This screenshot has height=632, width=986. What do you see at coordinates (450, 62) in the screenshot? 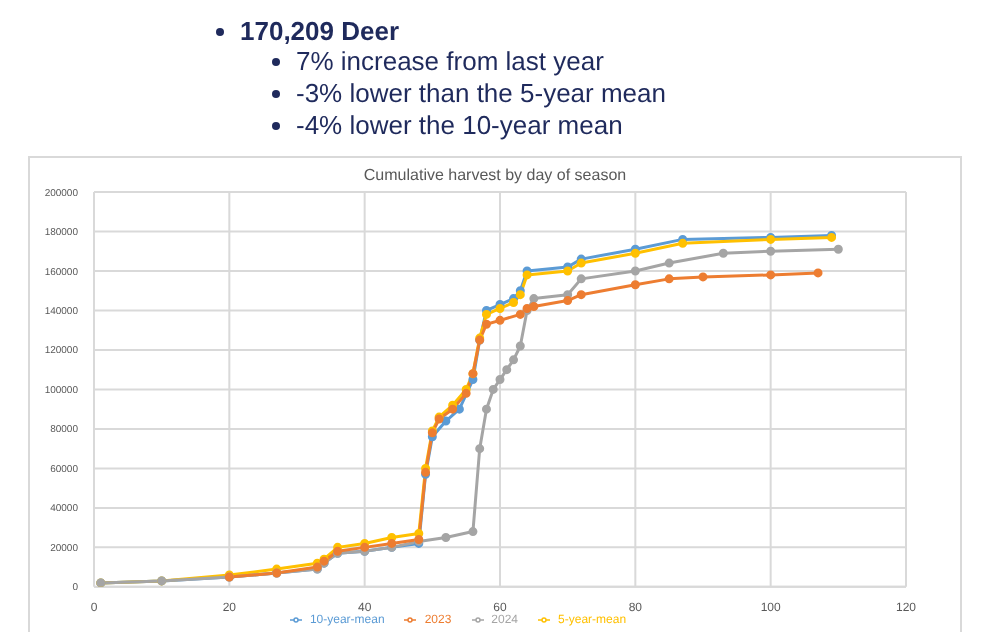
I see `text: 7% increase from last year` at bounding box center [450, 62].